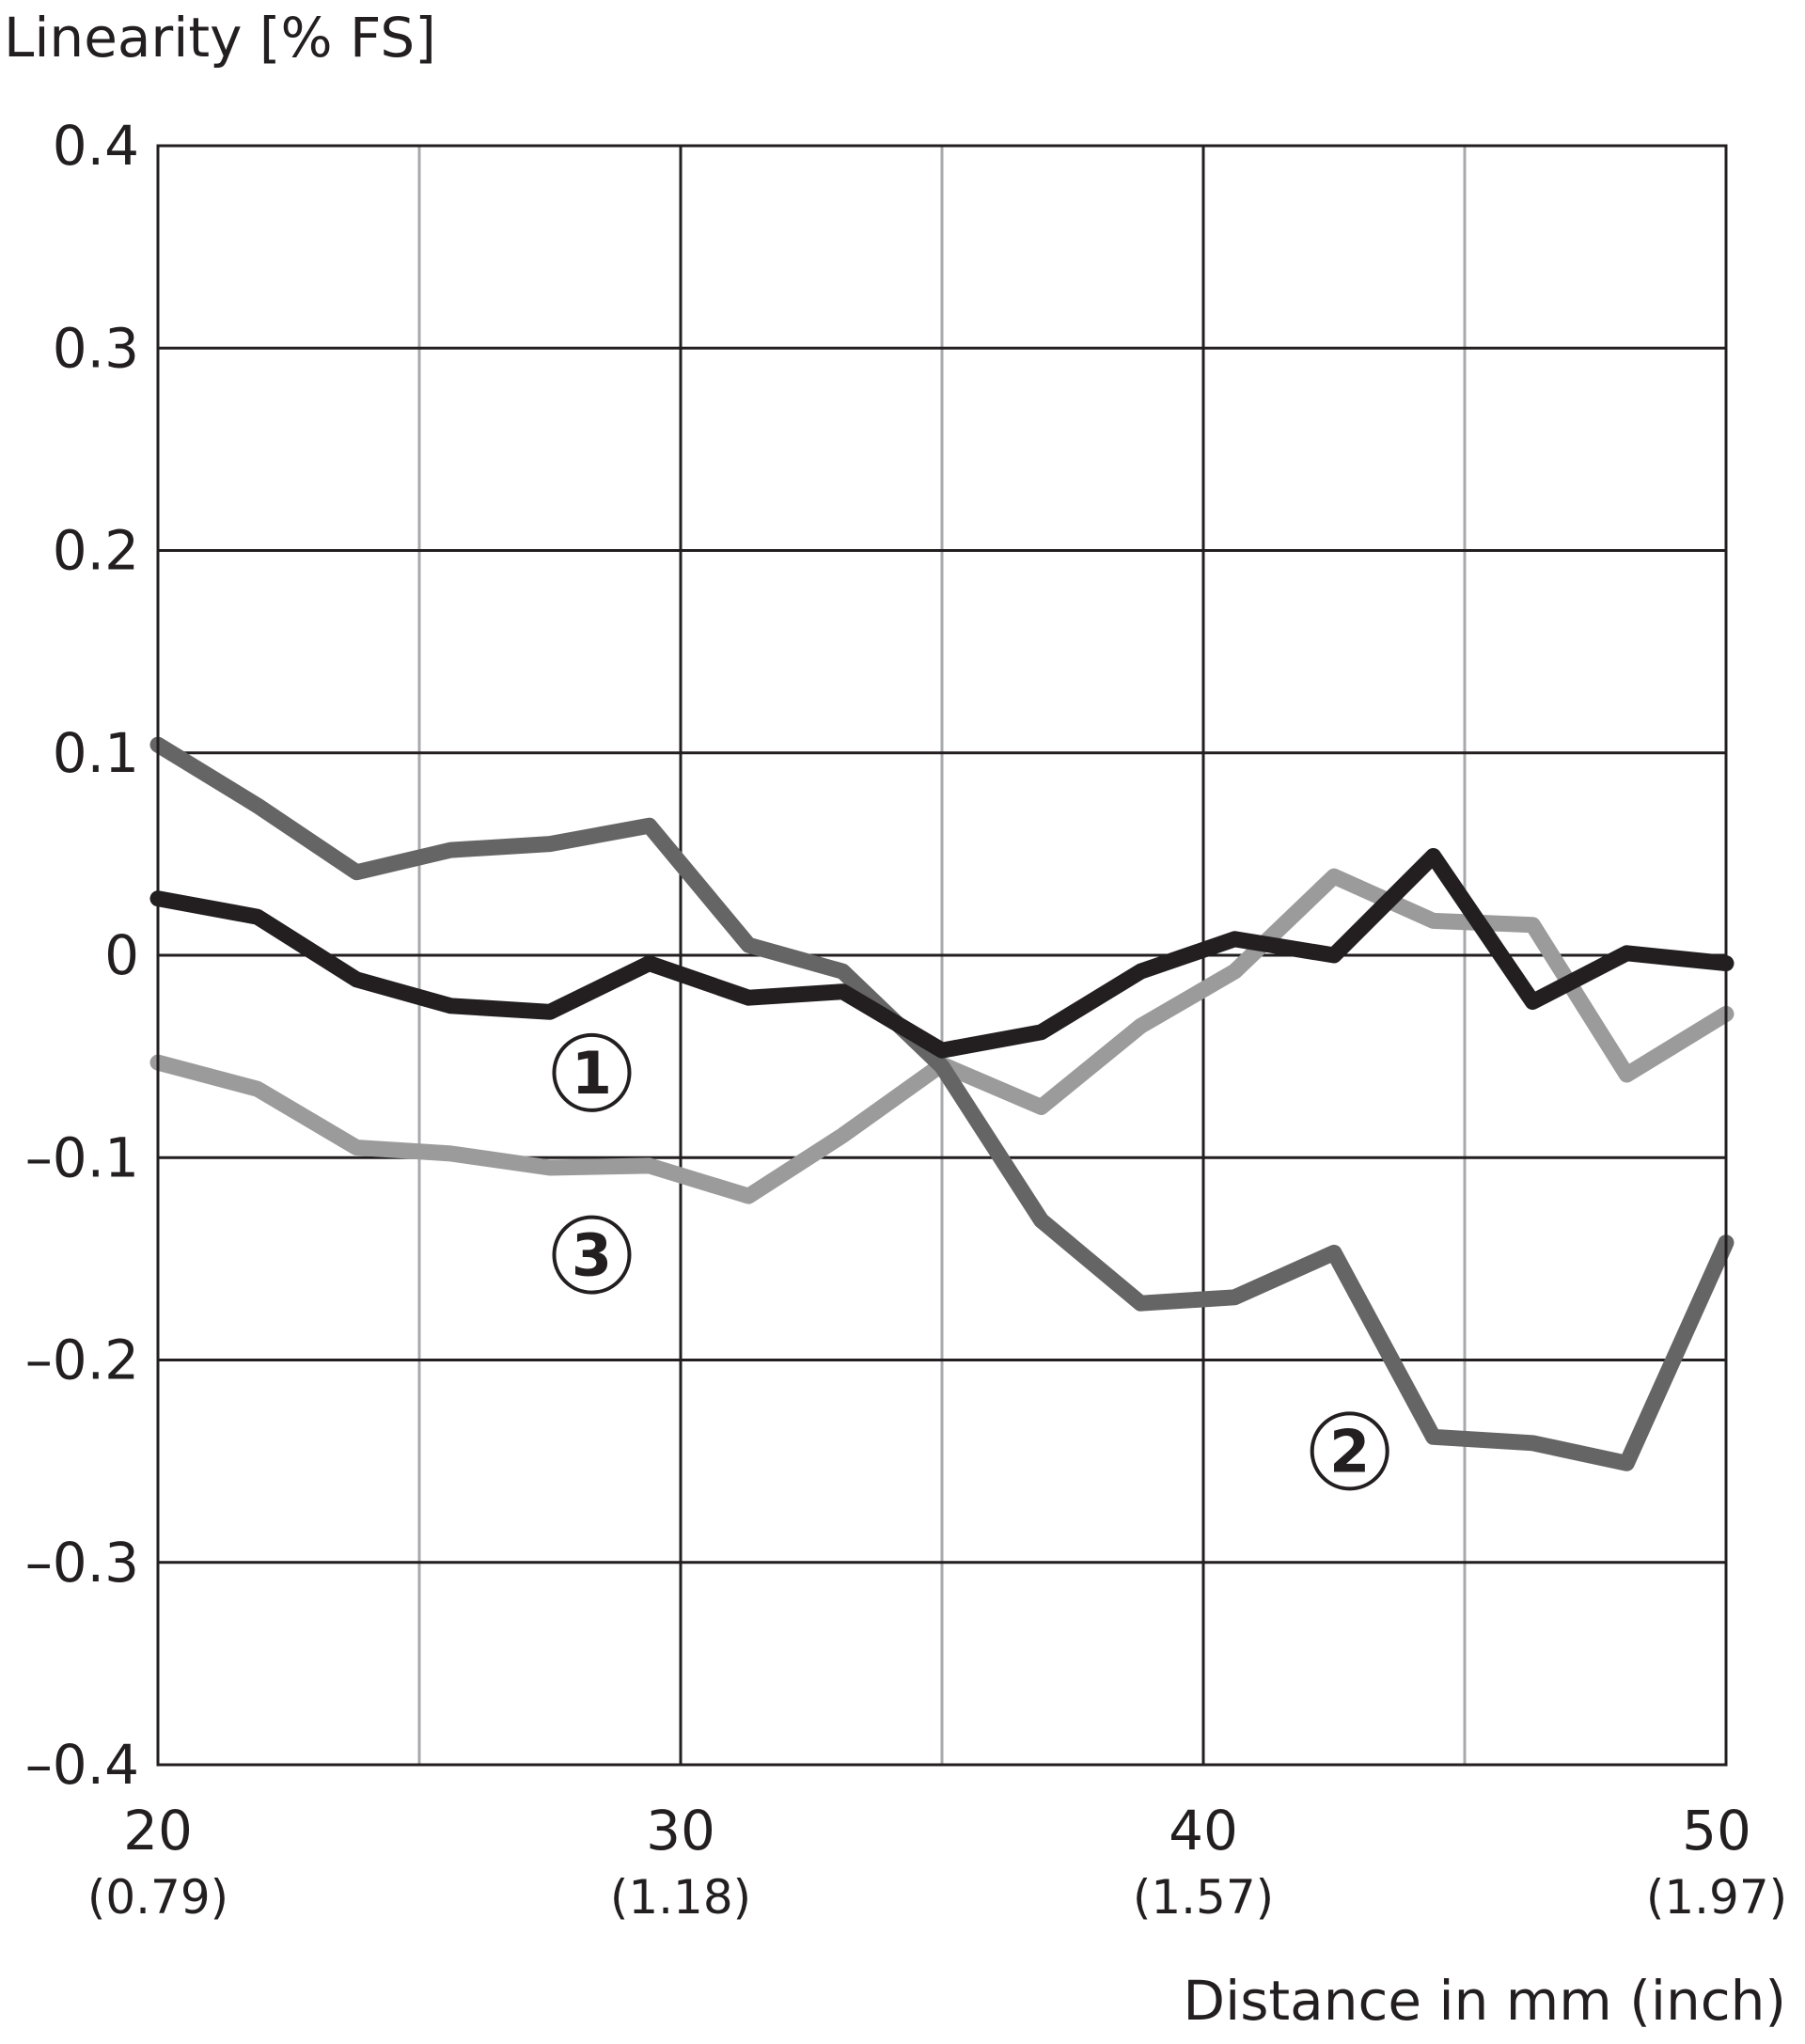 The width and height of the screenshot is (1805, 2044). I want to click on series-marker-1: 1, so click(592, 1072).